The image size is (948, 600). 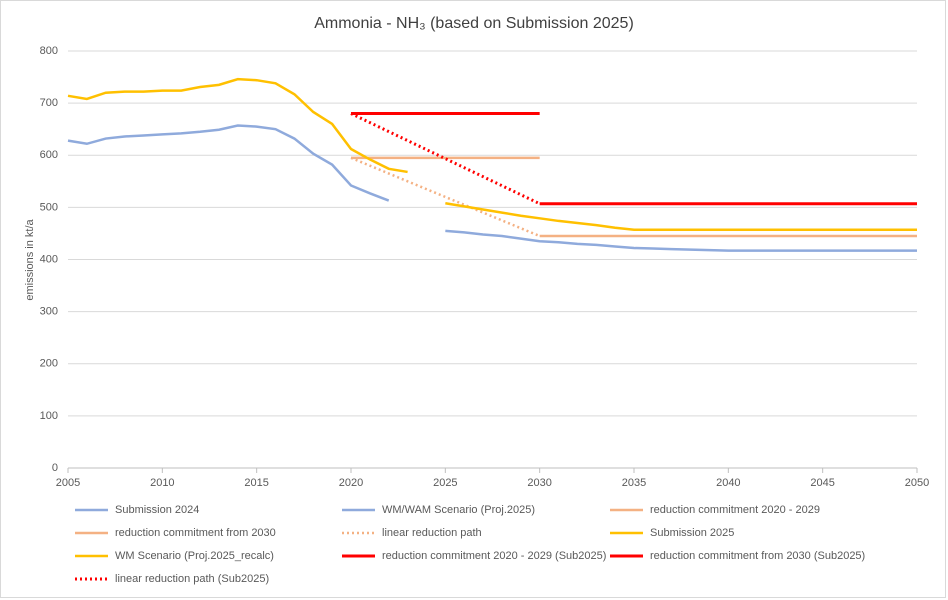 I want to click on chart-title: Ammonia - NH₃ (based on Submission 2025), so click(x=474, y=23).